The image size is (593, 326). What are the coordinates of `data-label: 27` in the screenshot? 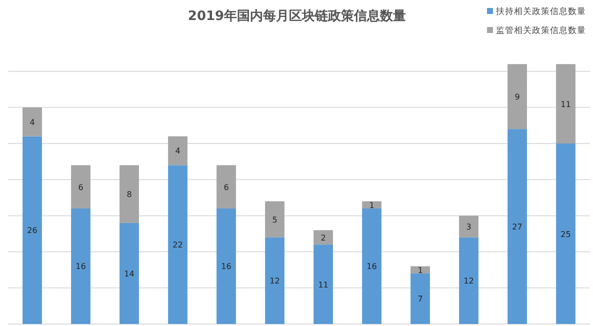 It's located at (517, 227).